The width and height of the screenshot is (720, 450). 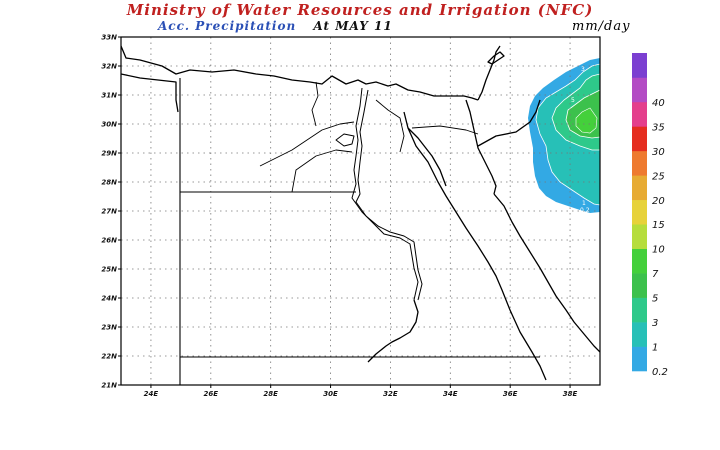 I want to click on lon-tick-label: 32E, so click(x=390, y=394).